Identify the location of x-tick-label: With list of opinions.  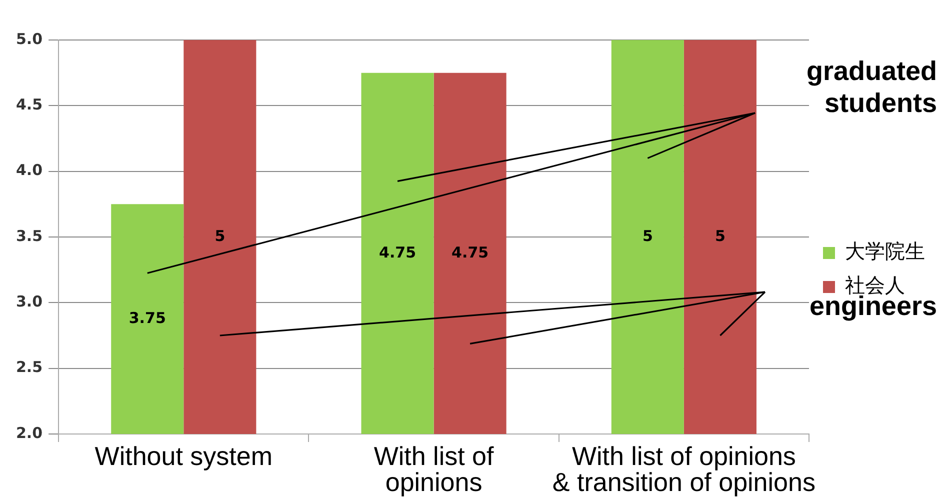
(434, 469).